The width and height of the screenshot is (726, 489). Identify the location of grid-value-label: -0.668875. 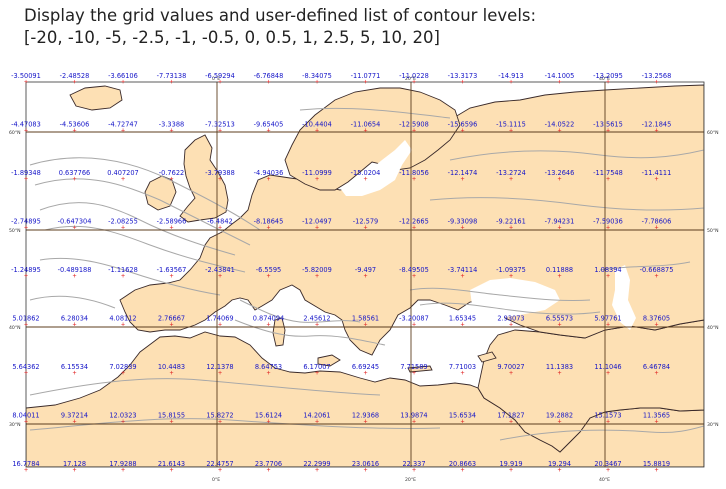
(657, 270).